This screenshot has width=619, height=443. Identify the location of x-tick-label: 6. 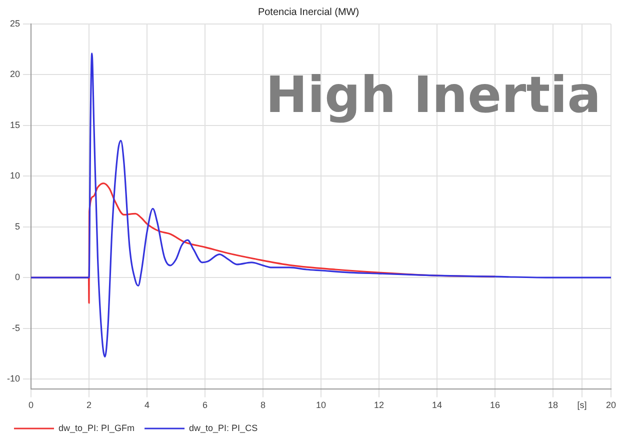
(205, 405).